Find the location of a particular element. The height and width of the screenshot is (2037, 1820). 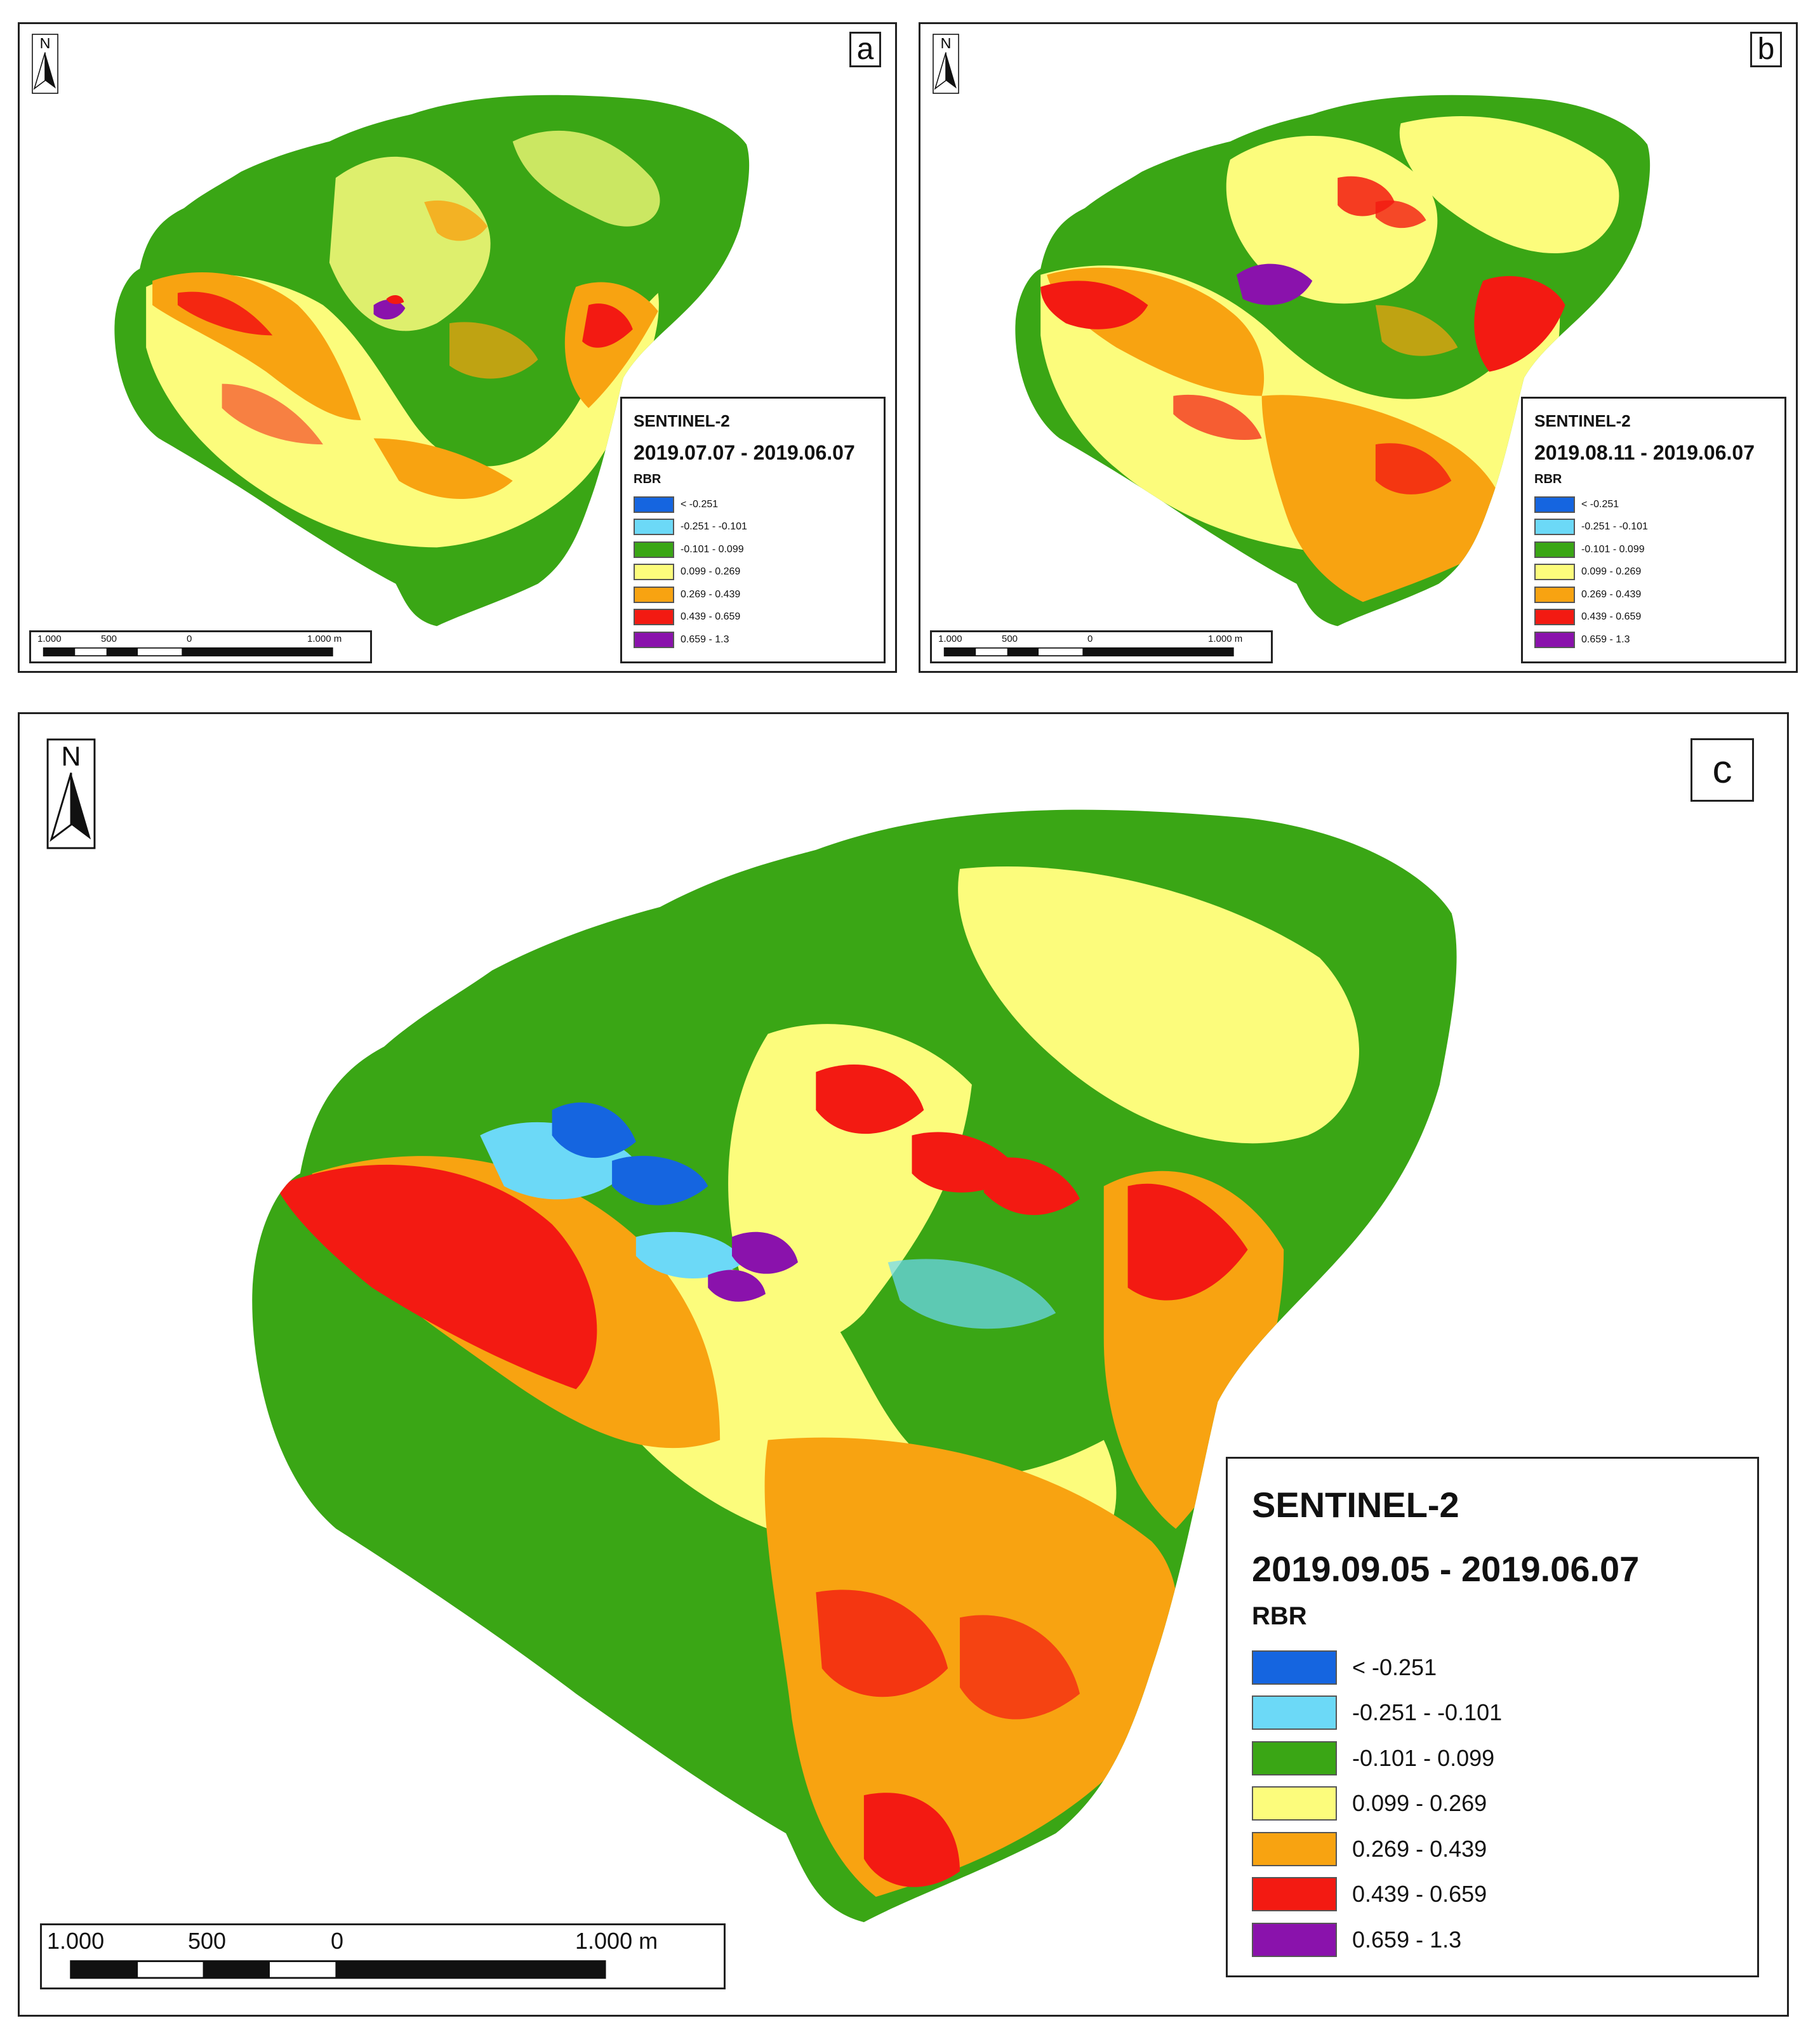

legend-dates: 2019.08.11 - 2019.06.07 is located at coordinates (1644, 452).